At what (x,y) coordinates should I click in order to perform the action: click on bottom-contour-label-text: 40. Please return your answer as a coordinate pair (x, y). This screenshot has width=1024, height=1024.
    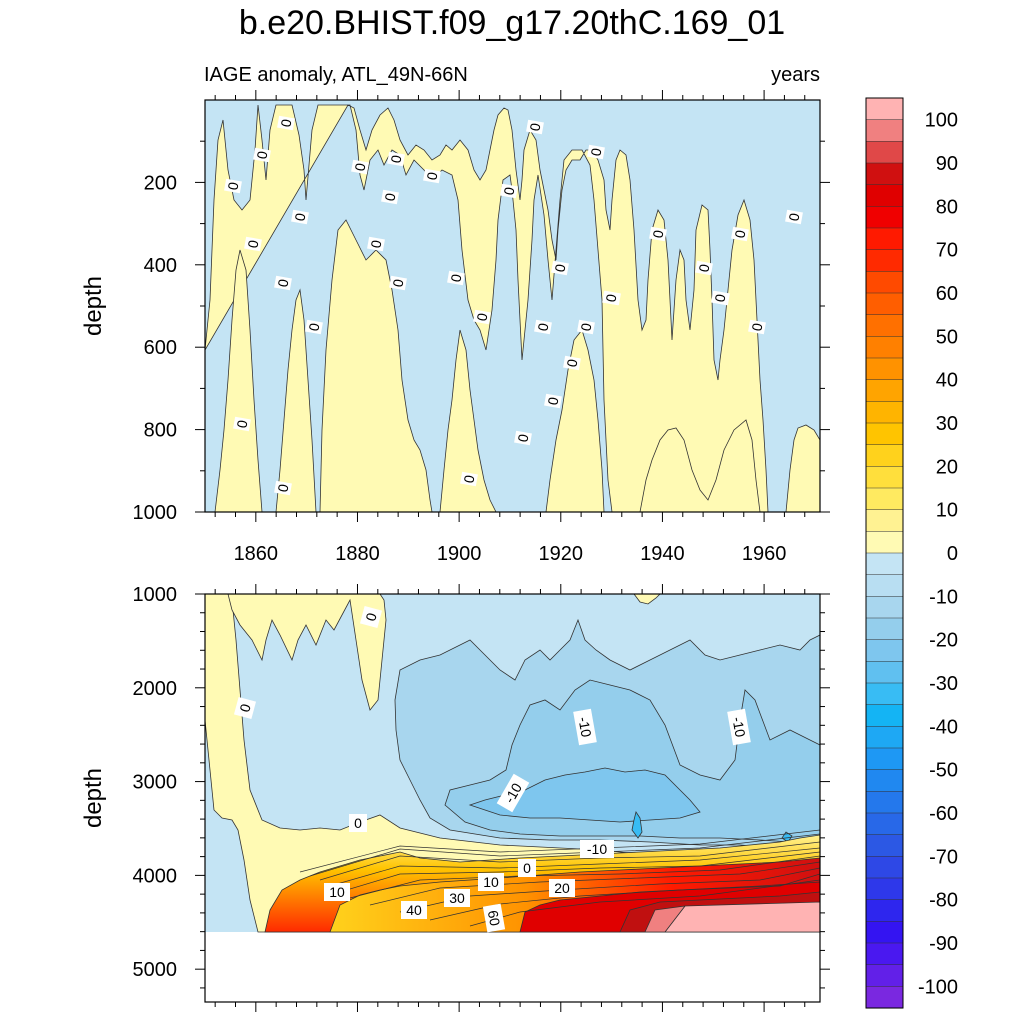
    Looking at the image, I should click on (414, 910).